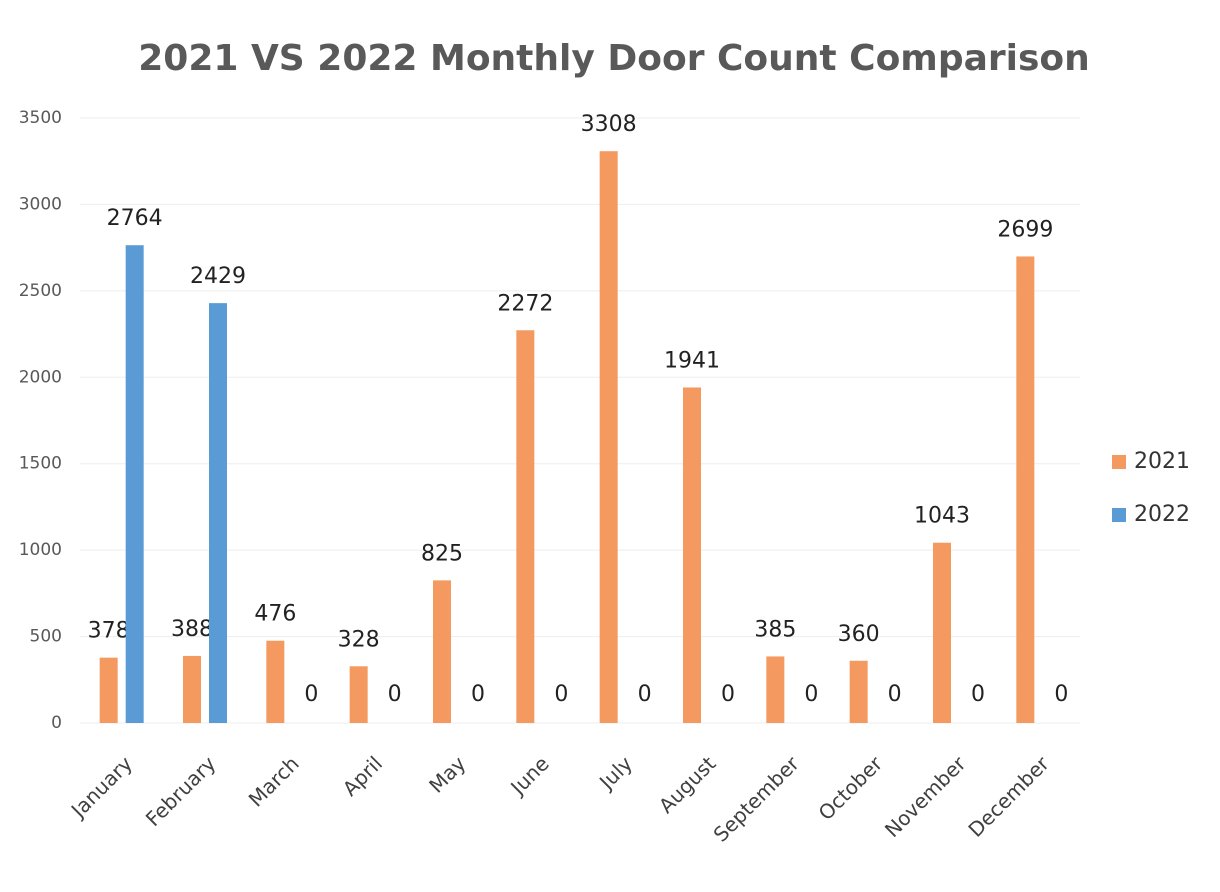 The width and height of the screenshot is (1220, 892). What do you see at coordinates (275, 614) in the screenshot?
I see `data-label: 476` at bounding box center [275, 614].